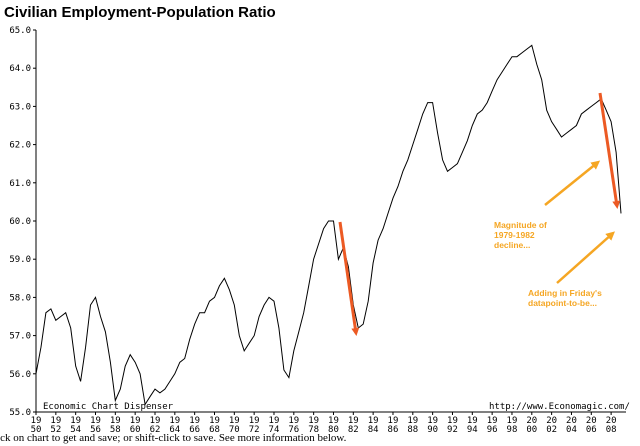 The height and width of the screenshot is (446, 640). What do you see at coordinates (432, 428) in the screenshot?
I see `x-tick-label-year: 90` at bounding box center [432, 428].